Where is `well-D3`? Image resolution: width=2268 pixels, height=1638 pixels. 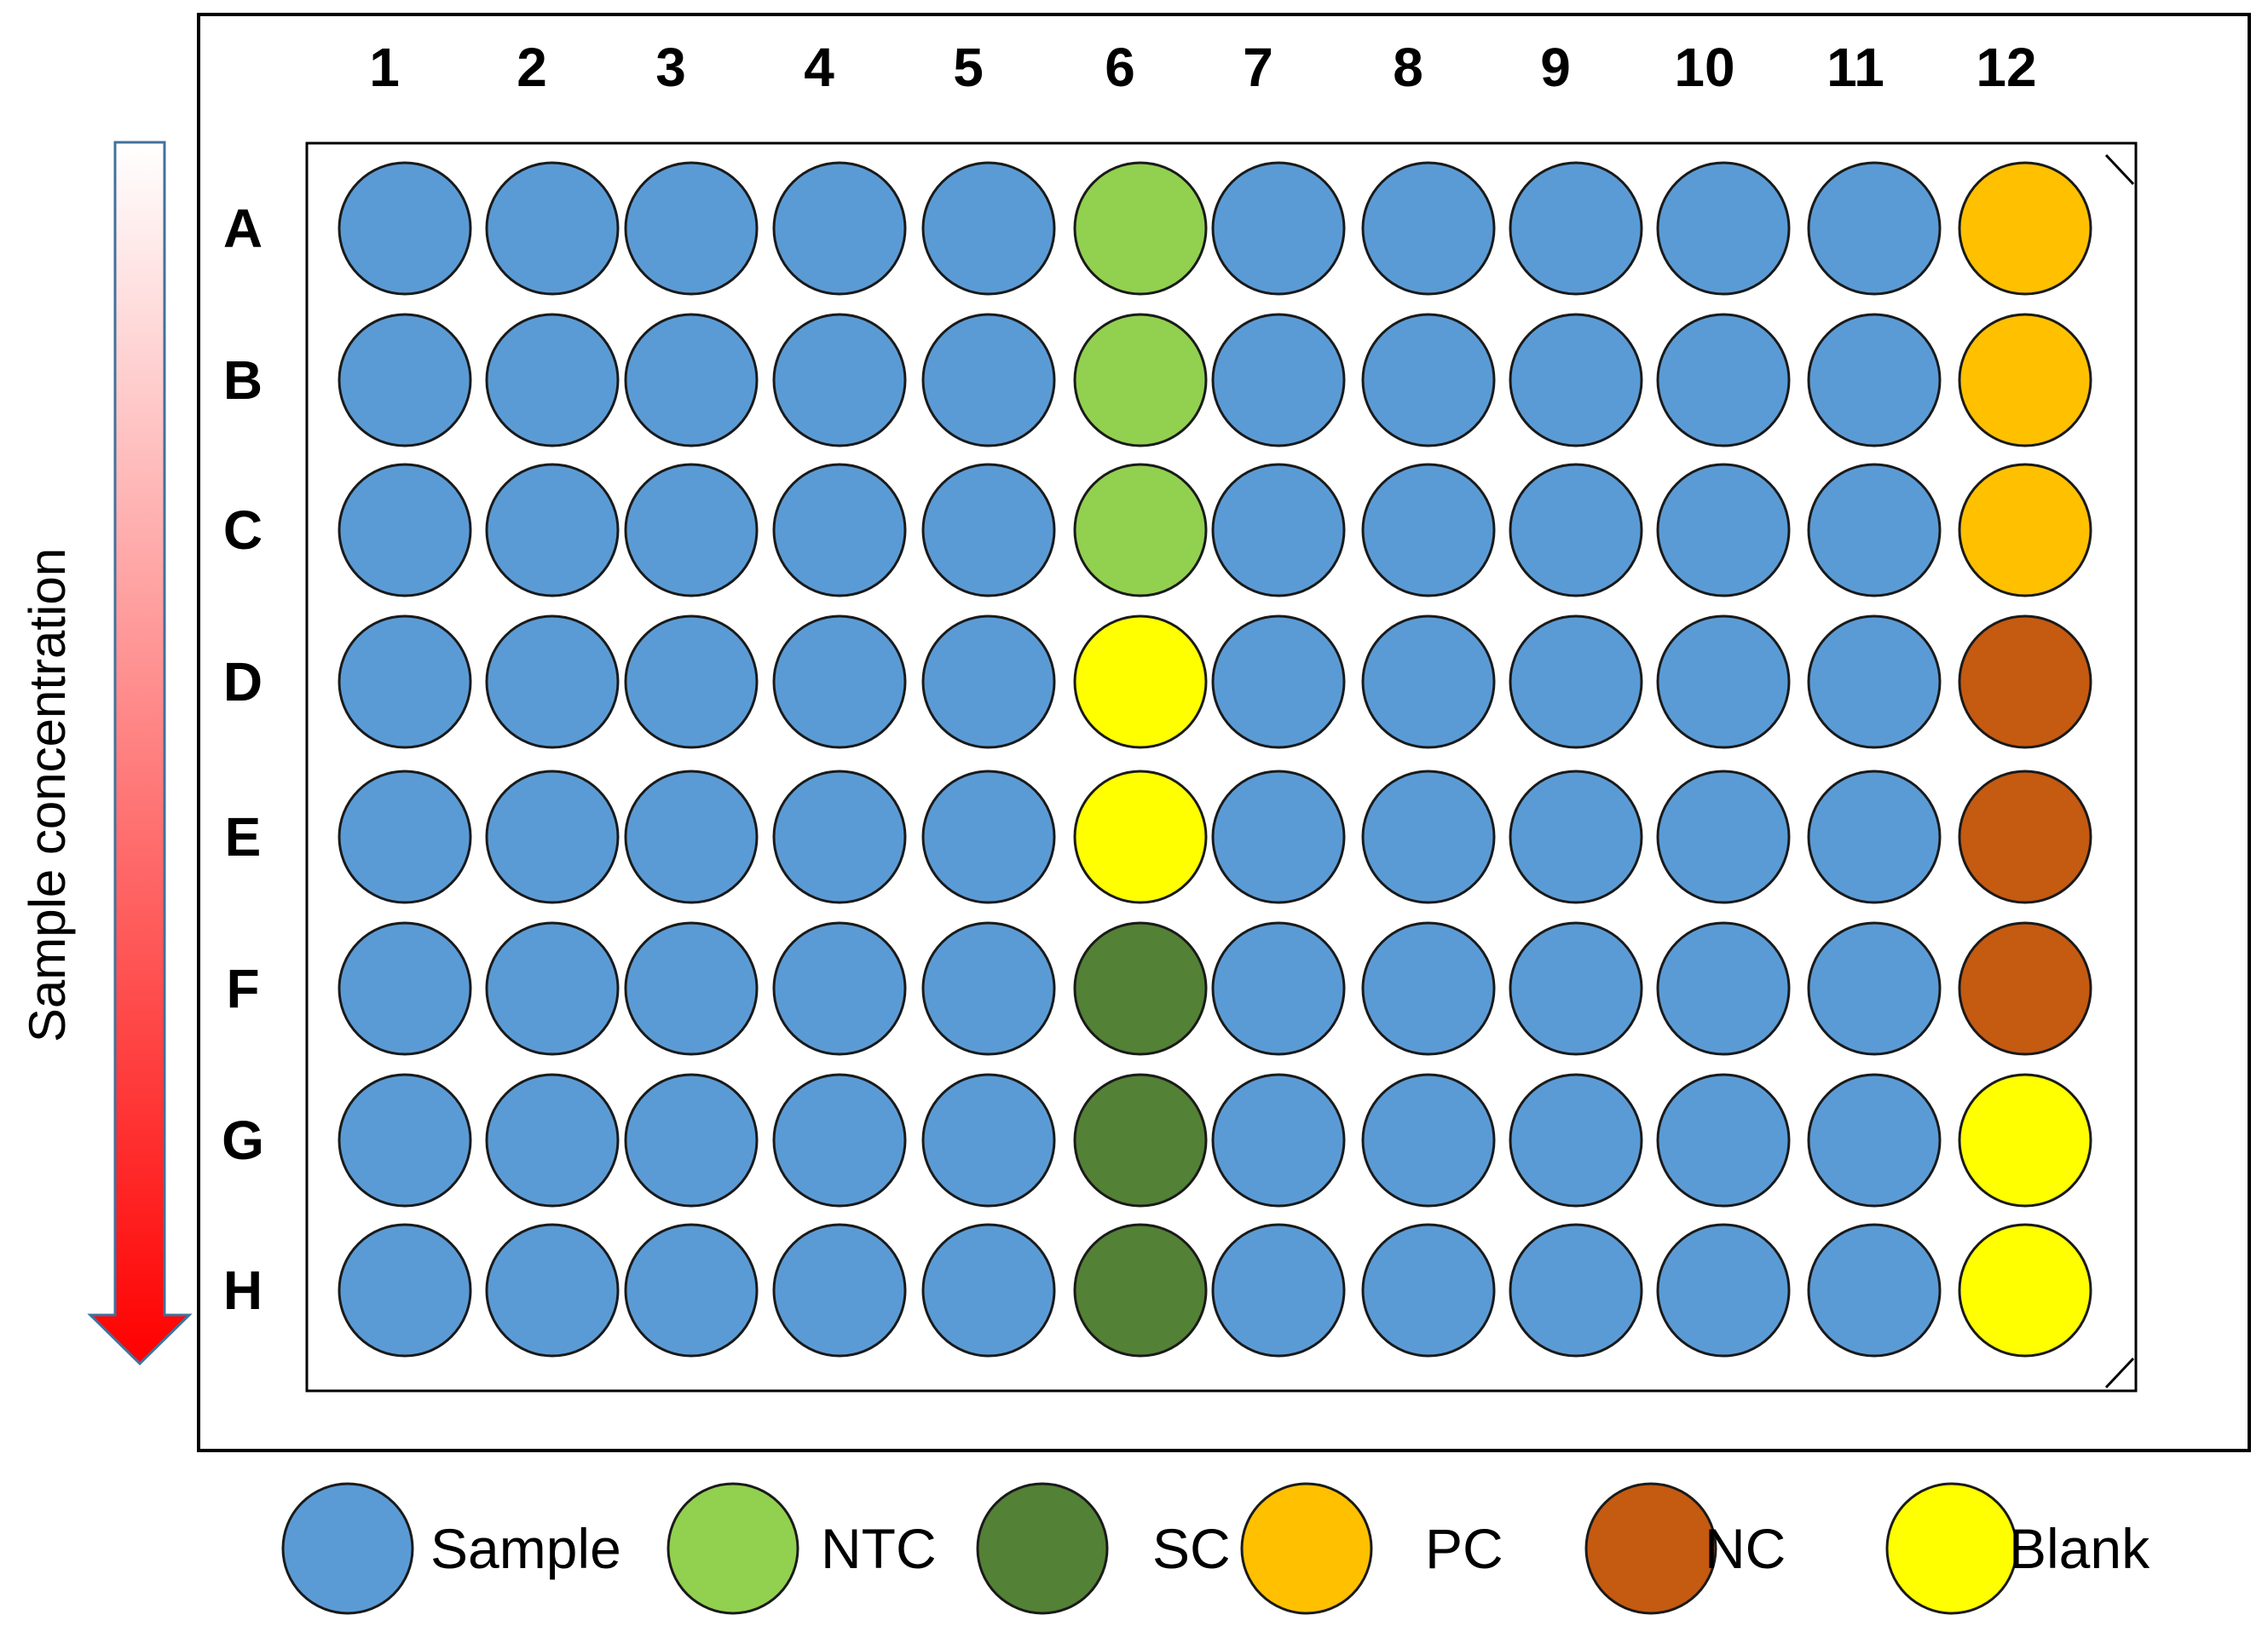
well-D3 is located at coordinates (691, 681).